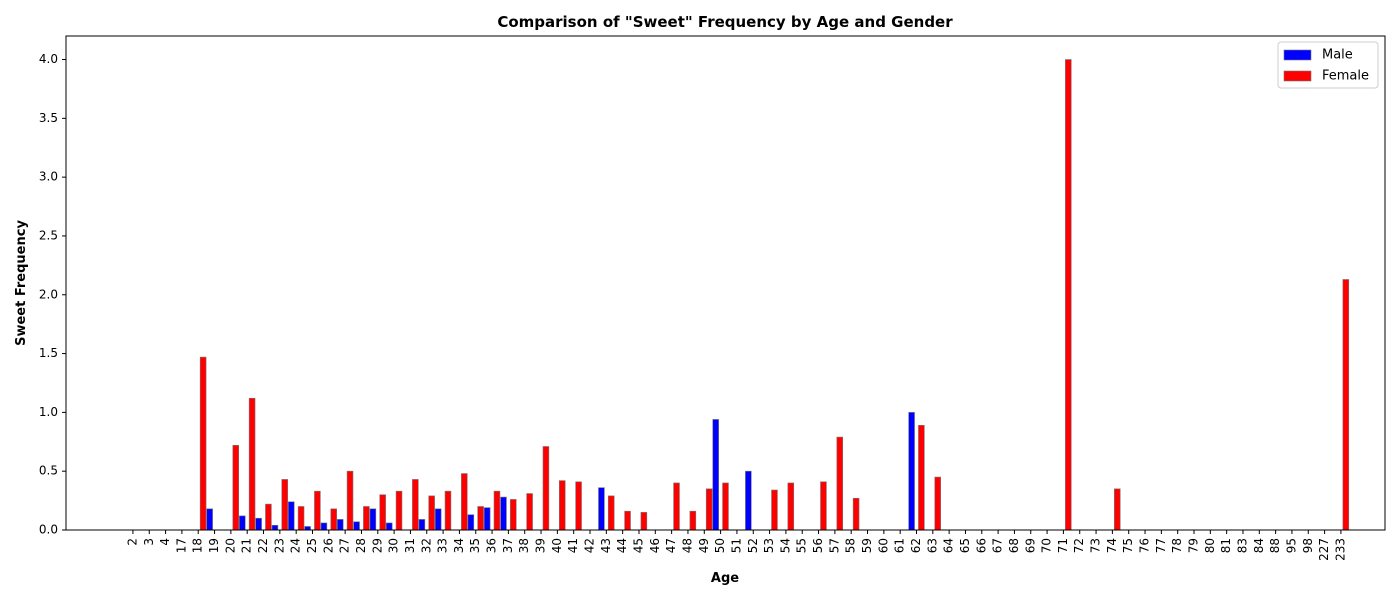  Describe the element at coordinates (426, 545) in the screenshot. I see `x-tick-label: 32` at that location.